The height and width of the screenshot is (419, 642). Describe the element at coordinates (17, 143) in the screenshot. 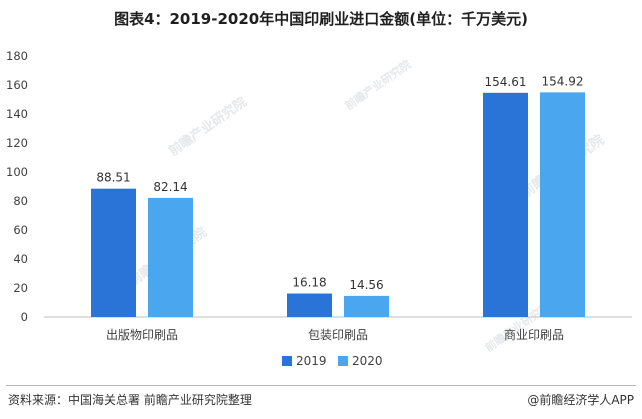

I see `y-tick-label: 120` at that location.